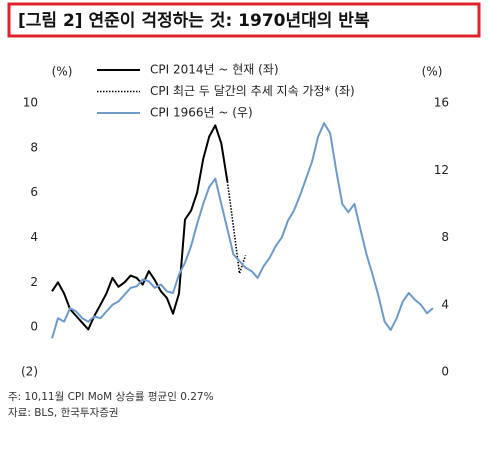  I want to click on y-tick-label: 2, so click(34, 282).